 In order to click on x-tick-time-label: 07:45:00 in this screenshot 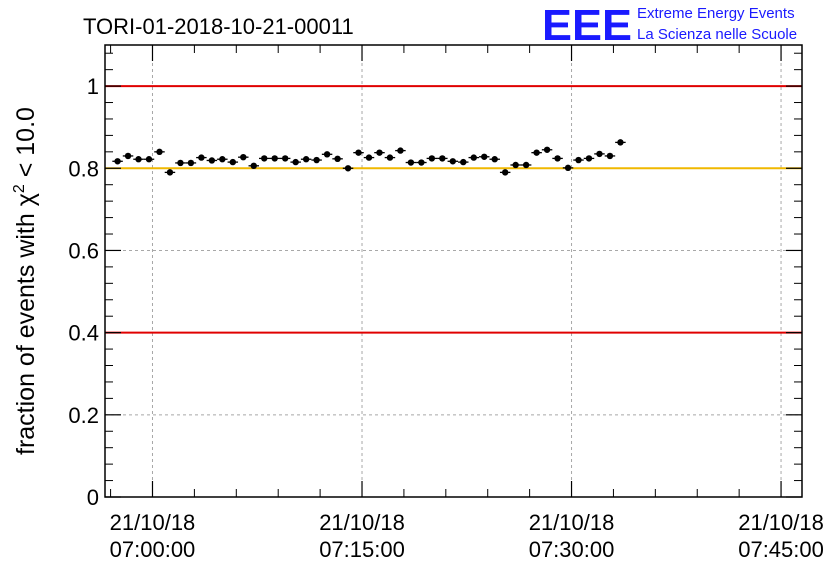, I will do `click(781, 549)`.